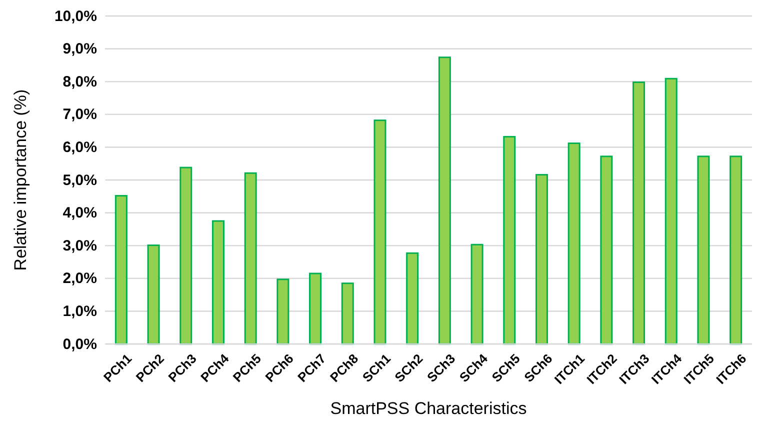 Image resolution: width=758 pixels, height=428 pixels. I want to click on y-tick-label: 2,0%, so click(79, 279).